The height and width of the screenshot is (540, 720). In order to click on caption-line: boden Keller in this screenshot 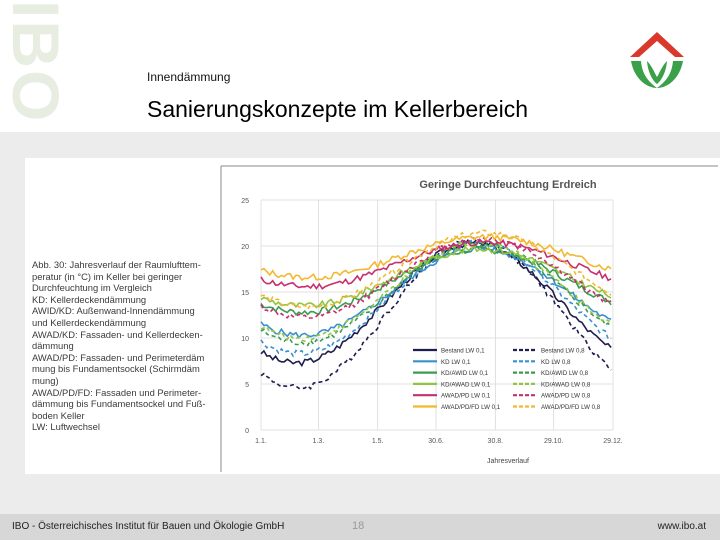, I will do `click(58, 415)`.